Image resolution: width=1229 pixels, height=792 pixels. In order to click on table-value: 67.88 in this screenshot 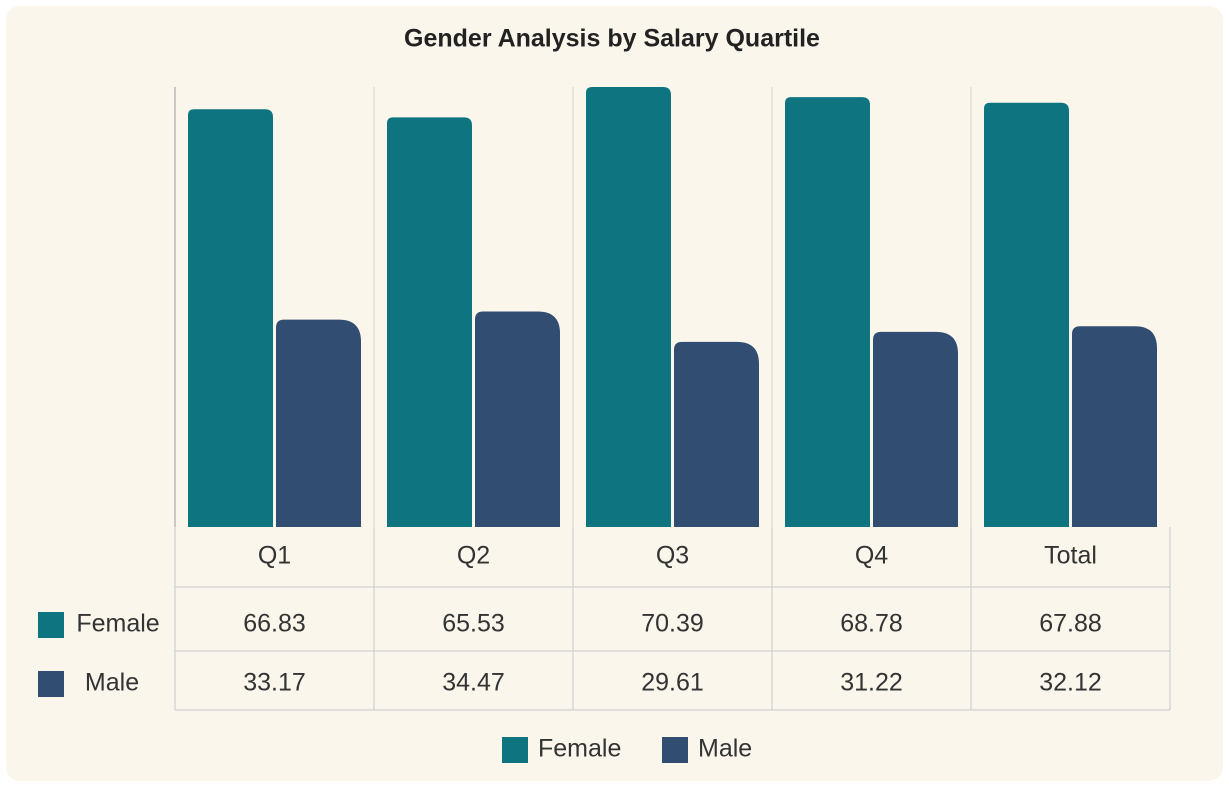, I will do `click(1070, 624)`.